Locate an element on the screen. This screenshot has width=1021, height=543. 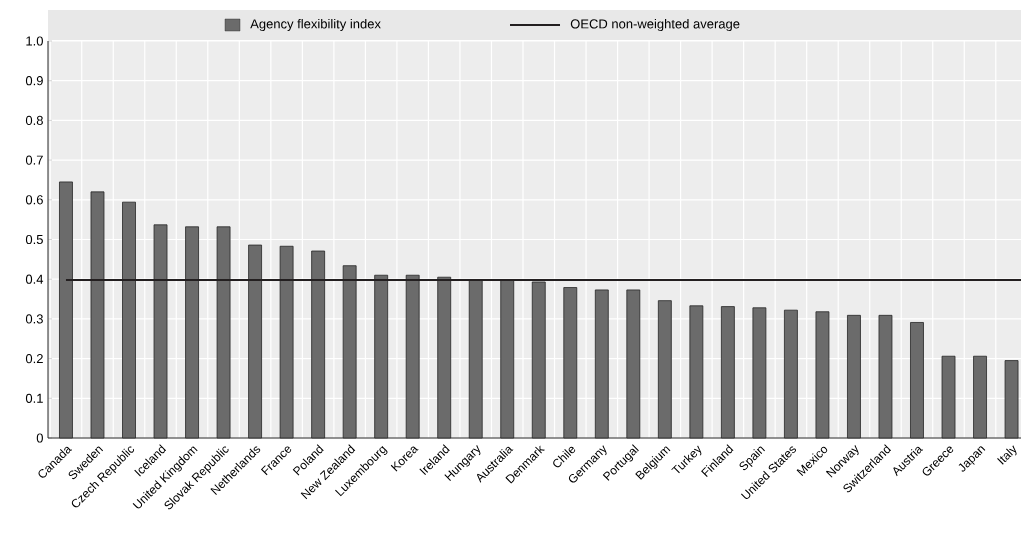
y-tick-label: 0.1 is located at coordinates (34, 398).